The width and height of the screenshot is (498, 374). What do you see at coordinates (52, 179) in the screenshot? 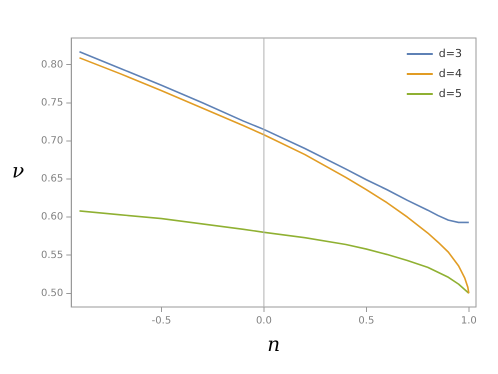
I see `y-tick-label: 0.65` at bounding box center [52, 179].